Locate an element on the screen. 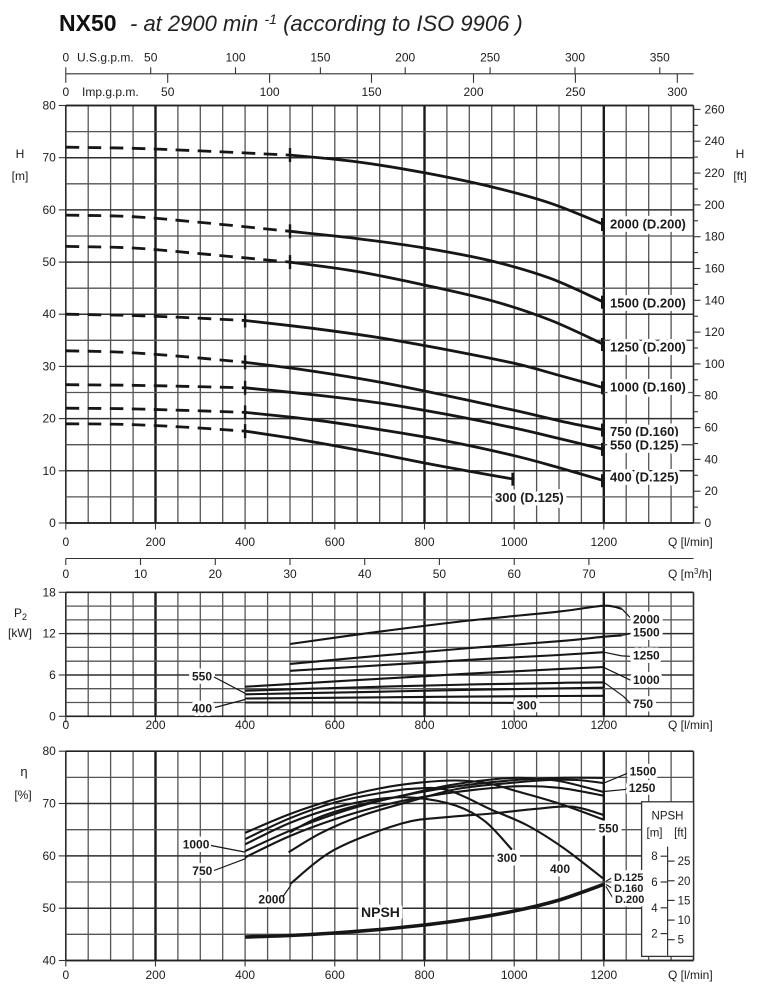  svg-text: [kW] is located at coordinates (20, 633).